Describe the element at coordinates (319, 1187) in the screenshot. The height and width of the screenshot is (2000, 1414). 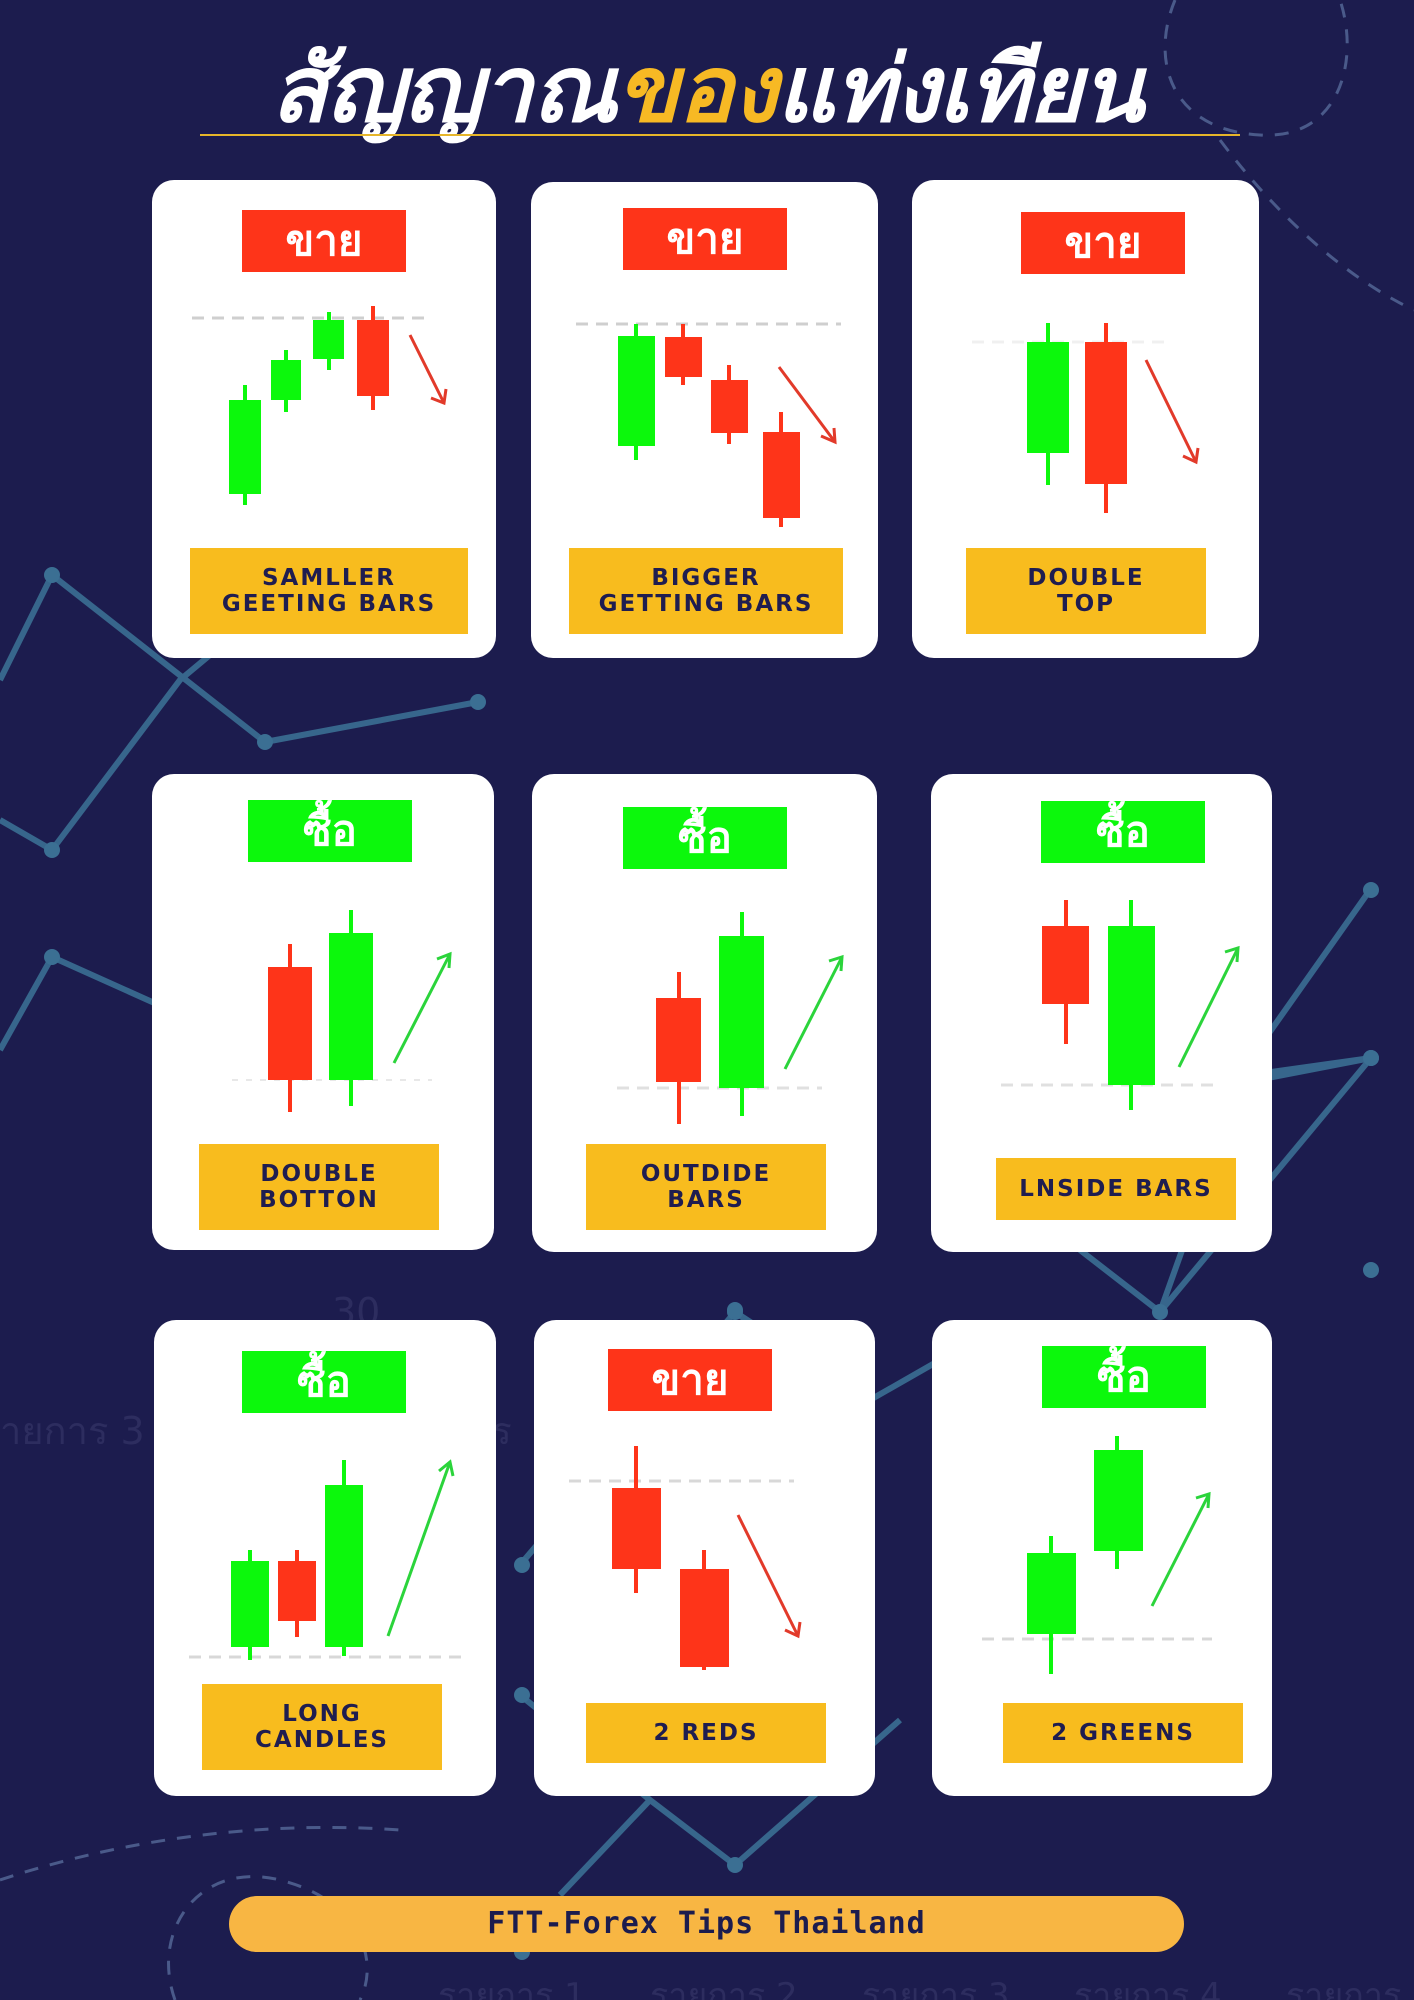
I see `pattern-name: DOUBLE BOTTON` at that location.